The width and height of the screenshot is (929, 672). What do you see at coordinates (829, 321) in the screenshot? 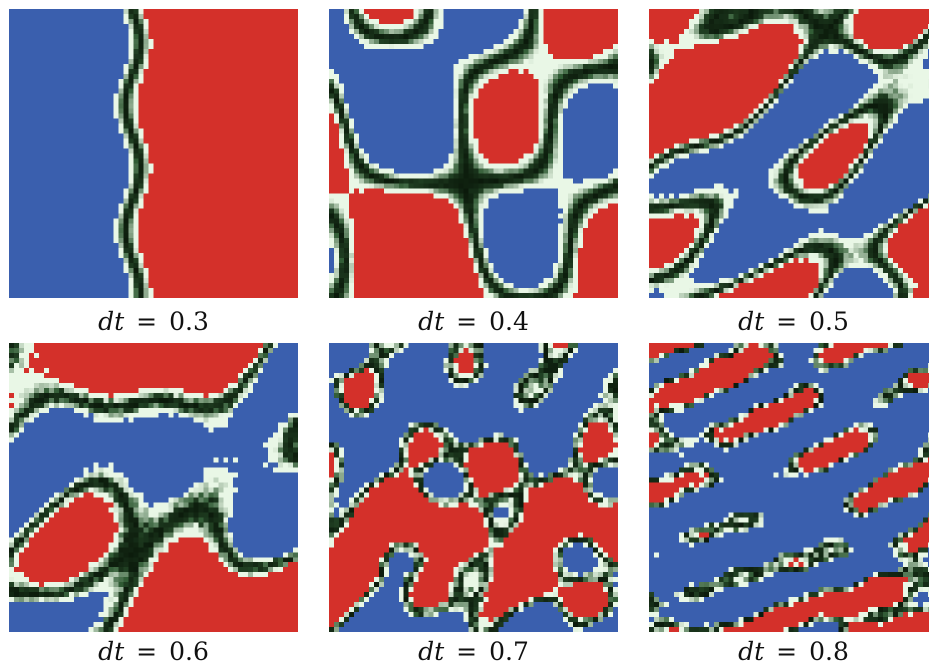
I see `caption-value: 0.5` at bounding box center [829, 321].